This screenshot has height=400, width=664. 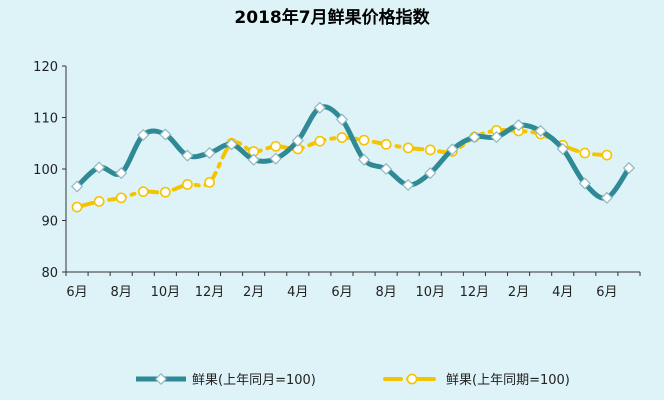 I want to click on y-tick-label: 80, so click(x=49, y=273).